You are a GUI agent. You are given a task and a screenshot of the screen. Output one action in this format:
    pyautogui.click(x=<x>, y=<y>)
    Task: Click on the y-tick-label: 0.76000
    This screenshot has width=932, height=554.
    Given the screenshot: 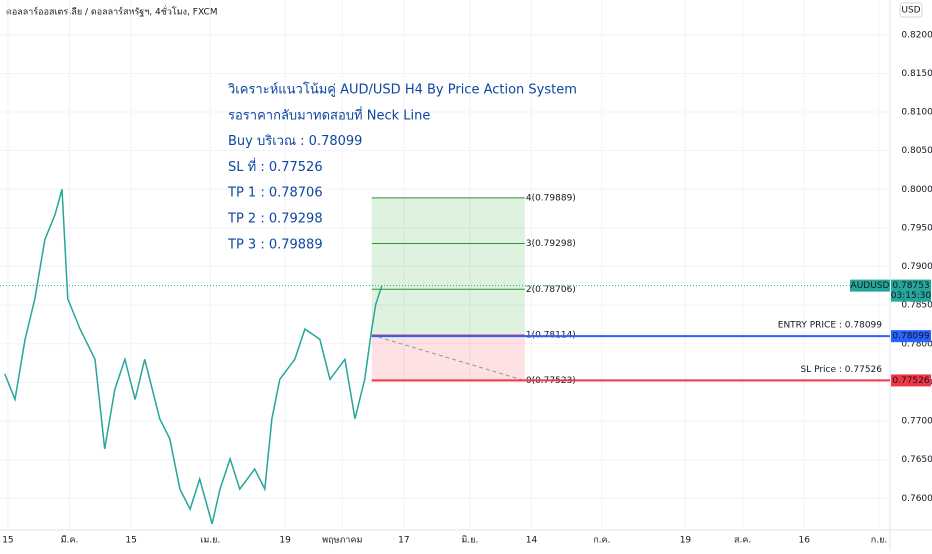 What is the action you would take?
    pyautogui.click(x=916, y=499)
    